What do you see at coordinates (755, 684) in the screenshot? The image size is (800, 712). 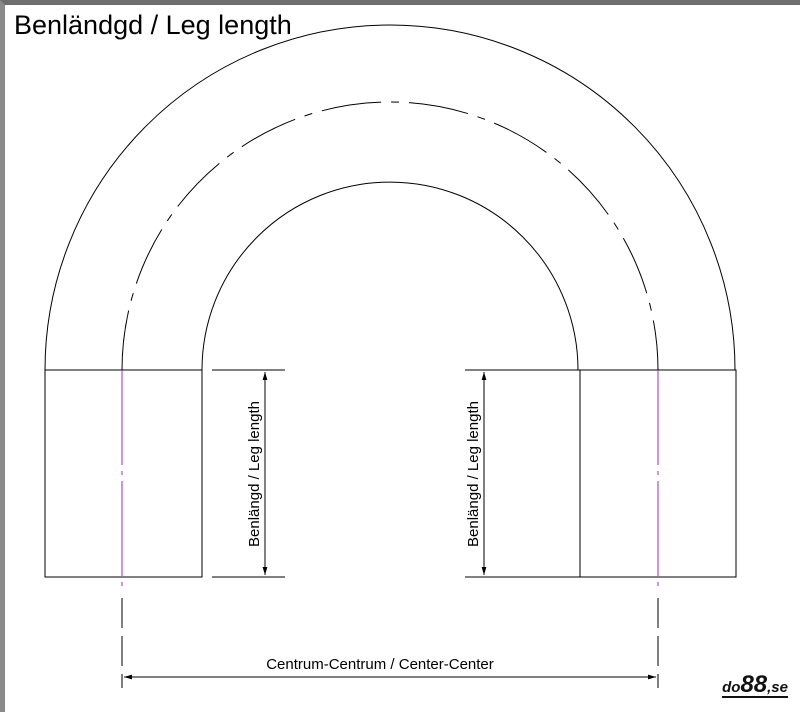 I see `do88-logo: do88,se` at bounding box center [755, 684].